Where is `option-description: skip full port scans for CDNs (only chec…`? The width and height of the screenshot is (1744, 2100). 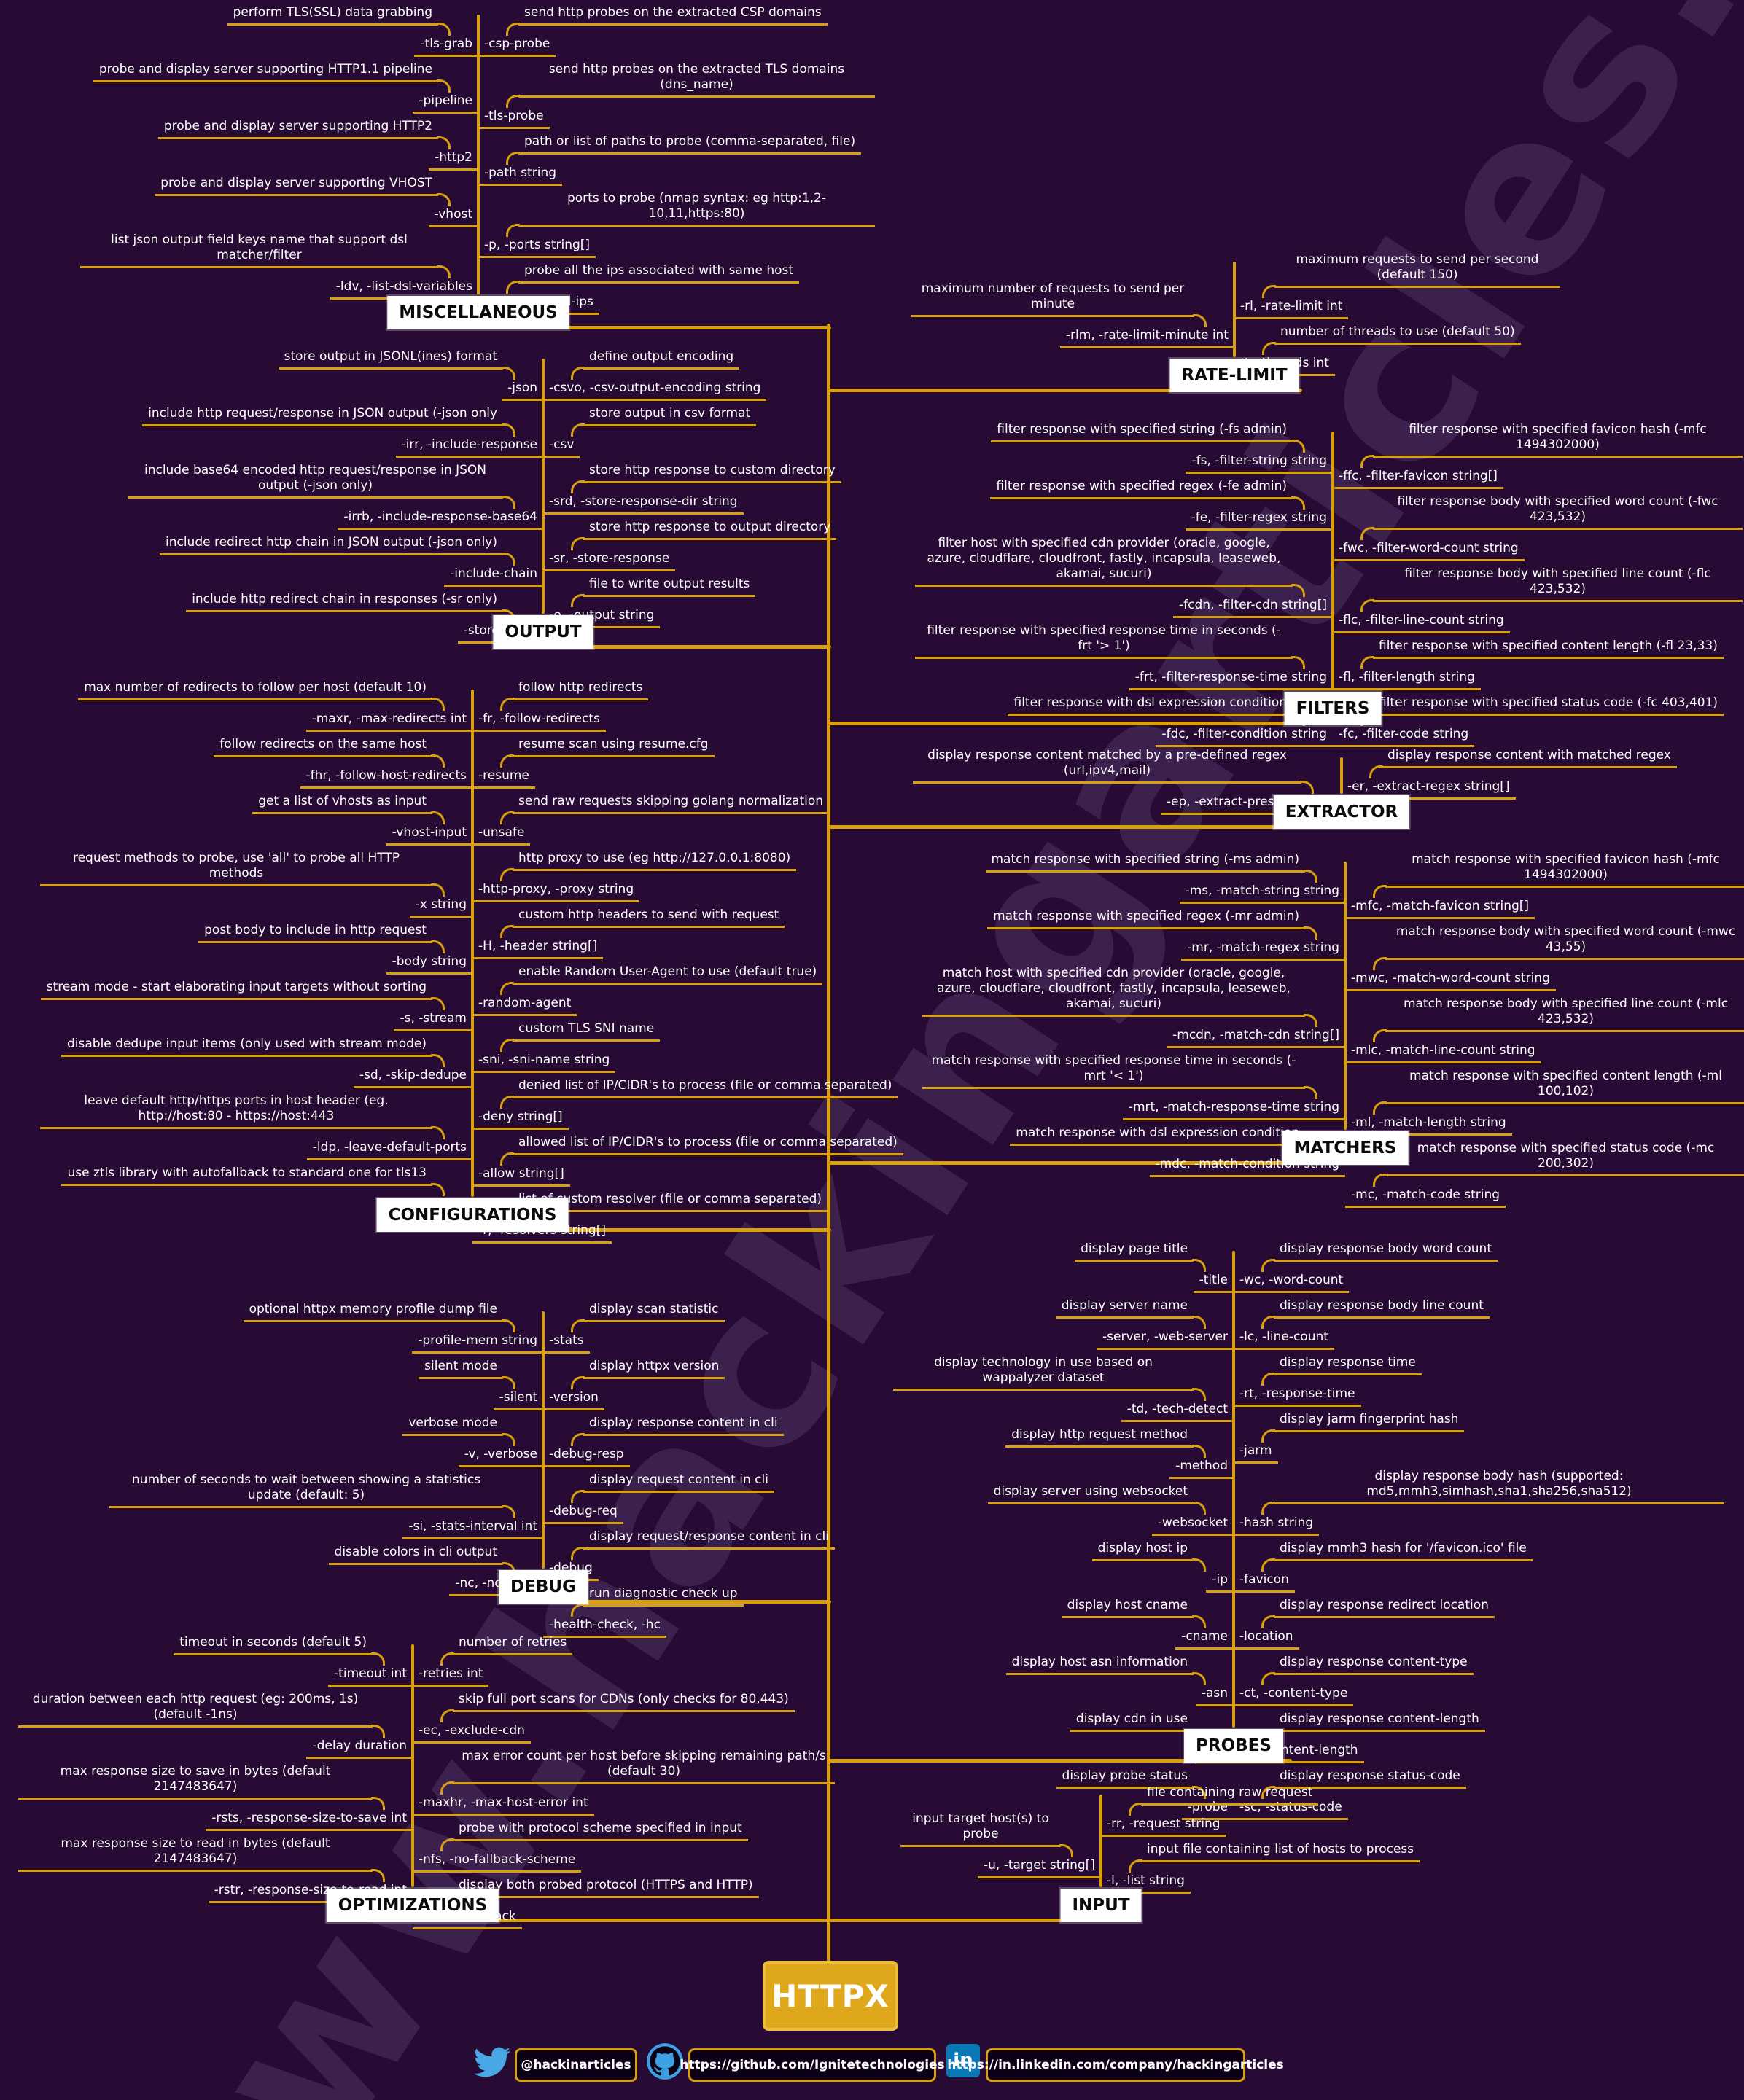
option-description: skip full port scans for CDNs (only chec… is located at coordinates (617, 1706).